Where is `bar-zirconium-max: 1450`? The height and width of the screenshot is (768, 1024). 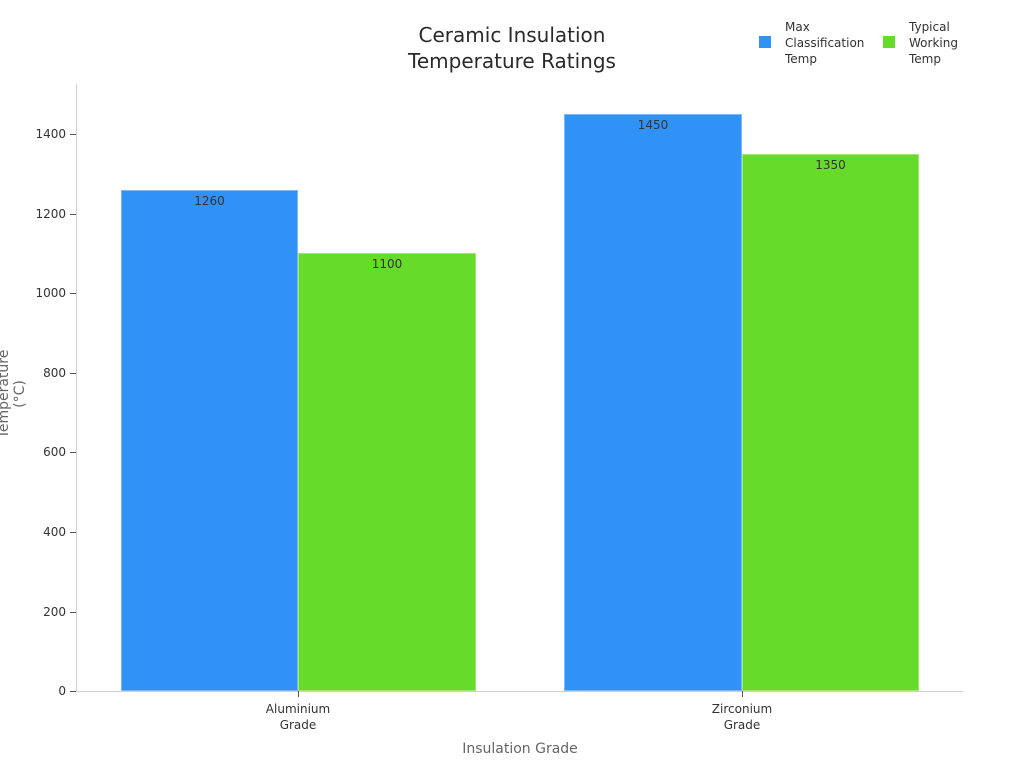
bar-zirconium-max: 1450 is located at coordinates (653, 402).